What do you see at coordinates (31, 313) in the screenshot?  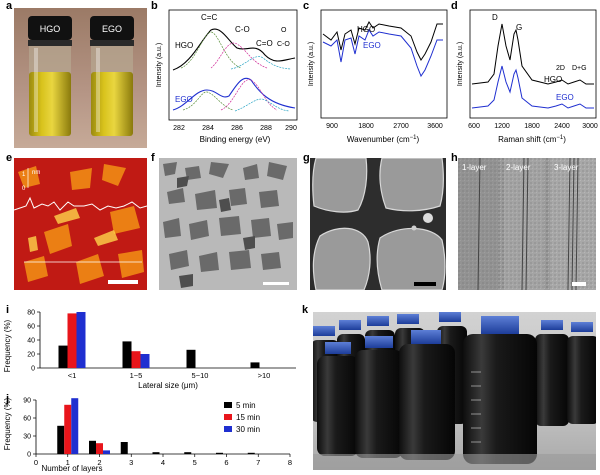 I see `chart-i-ytick-label: 80` at bounding box center [31, 313].